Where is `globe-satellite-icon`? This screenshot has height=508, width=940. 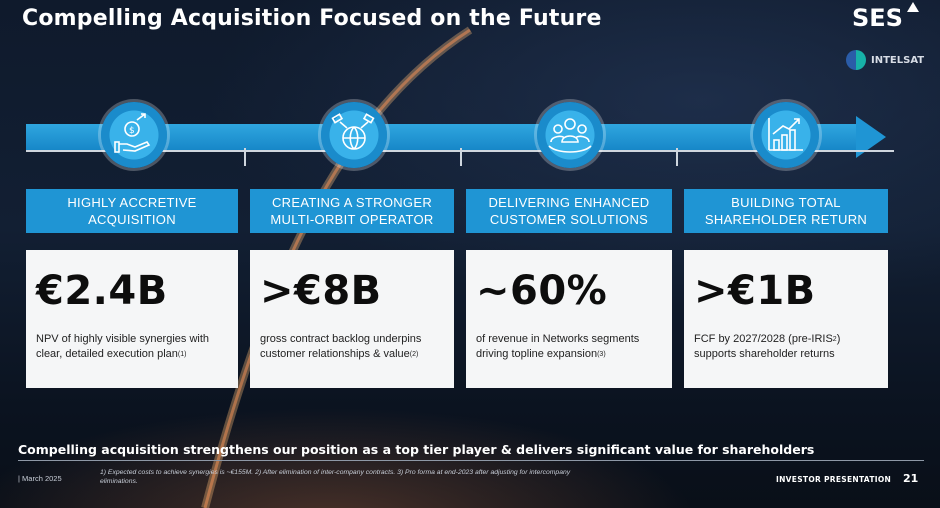 globe-satellite-icon is located at coordinates (354, 135).